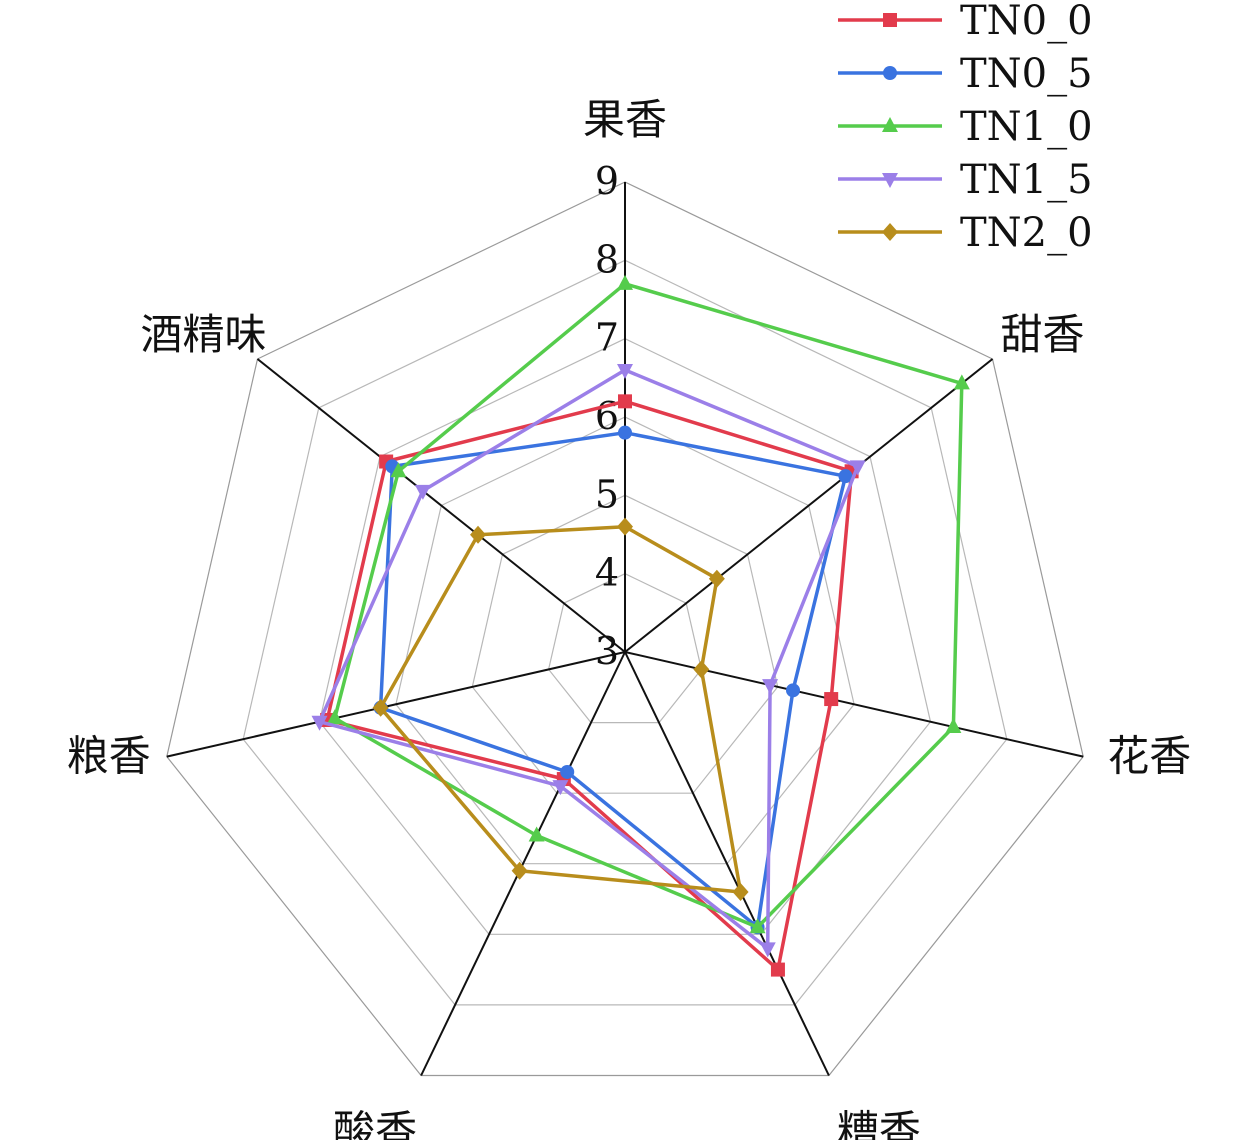 This screenshot has width=1260, height=1140. I want to click on legend-item-tn0-0: TN0_0, so click(965, 22).